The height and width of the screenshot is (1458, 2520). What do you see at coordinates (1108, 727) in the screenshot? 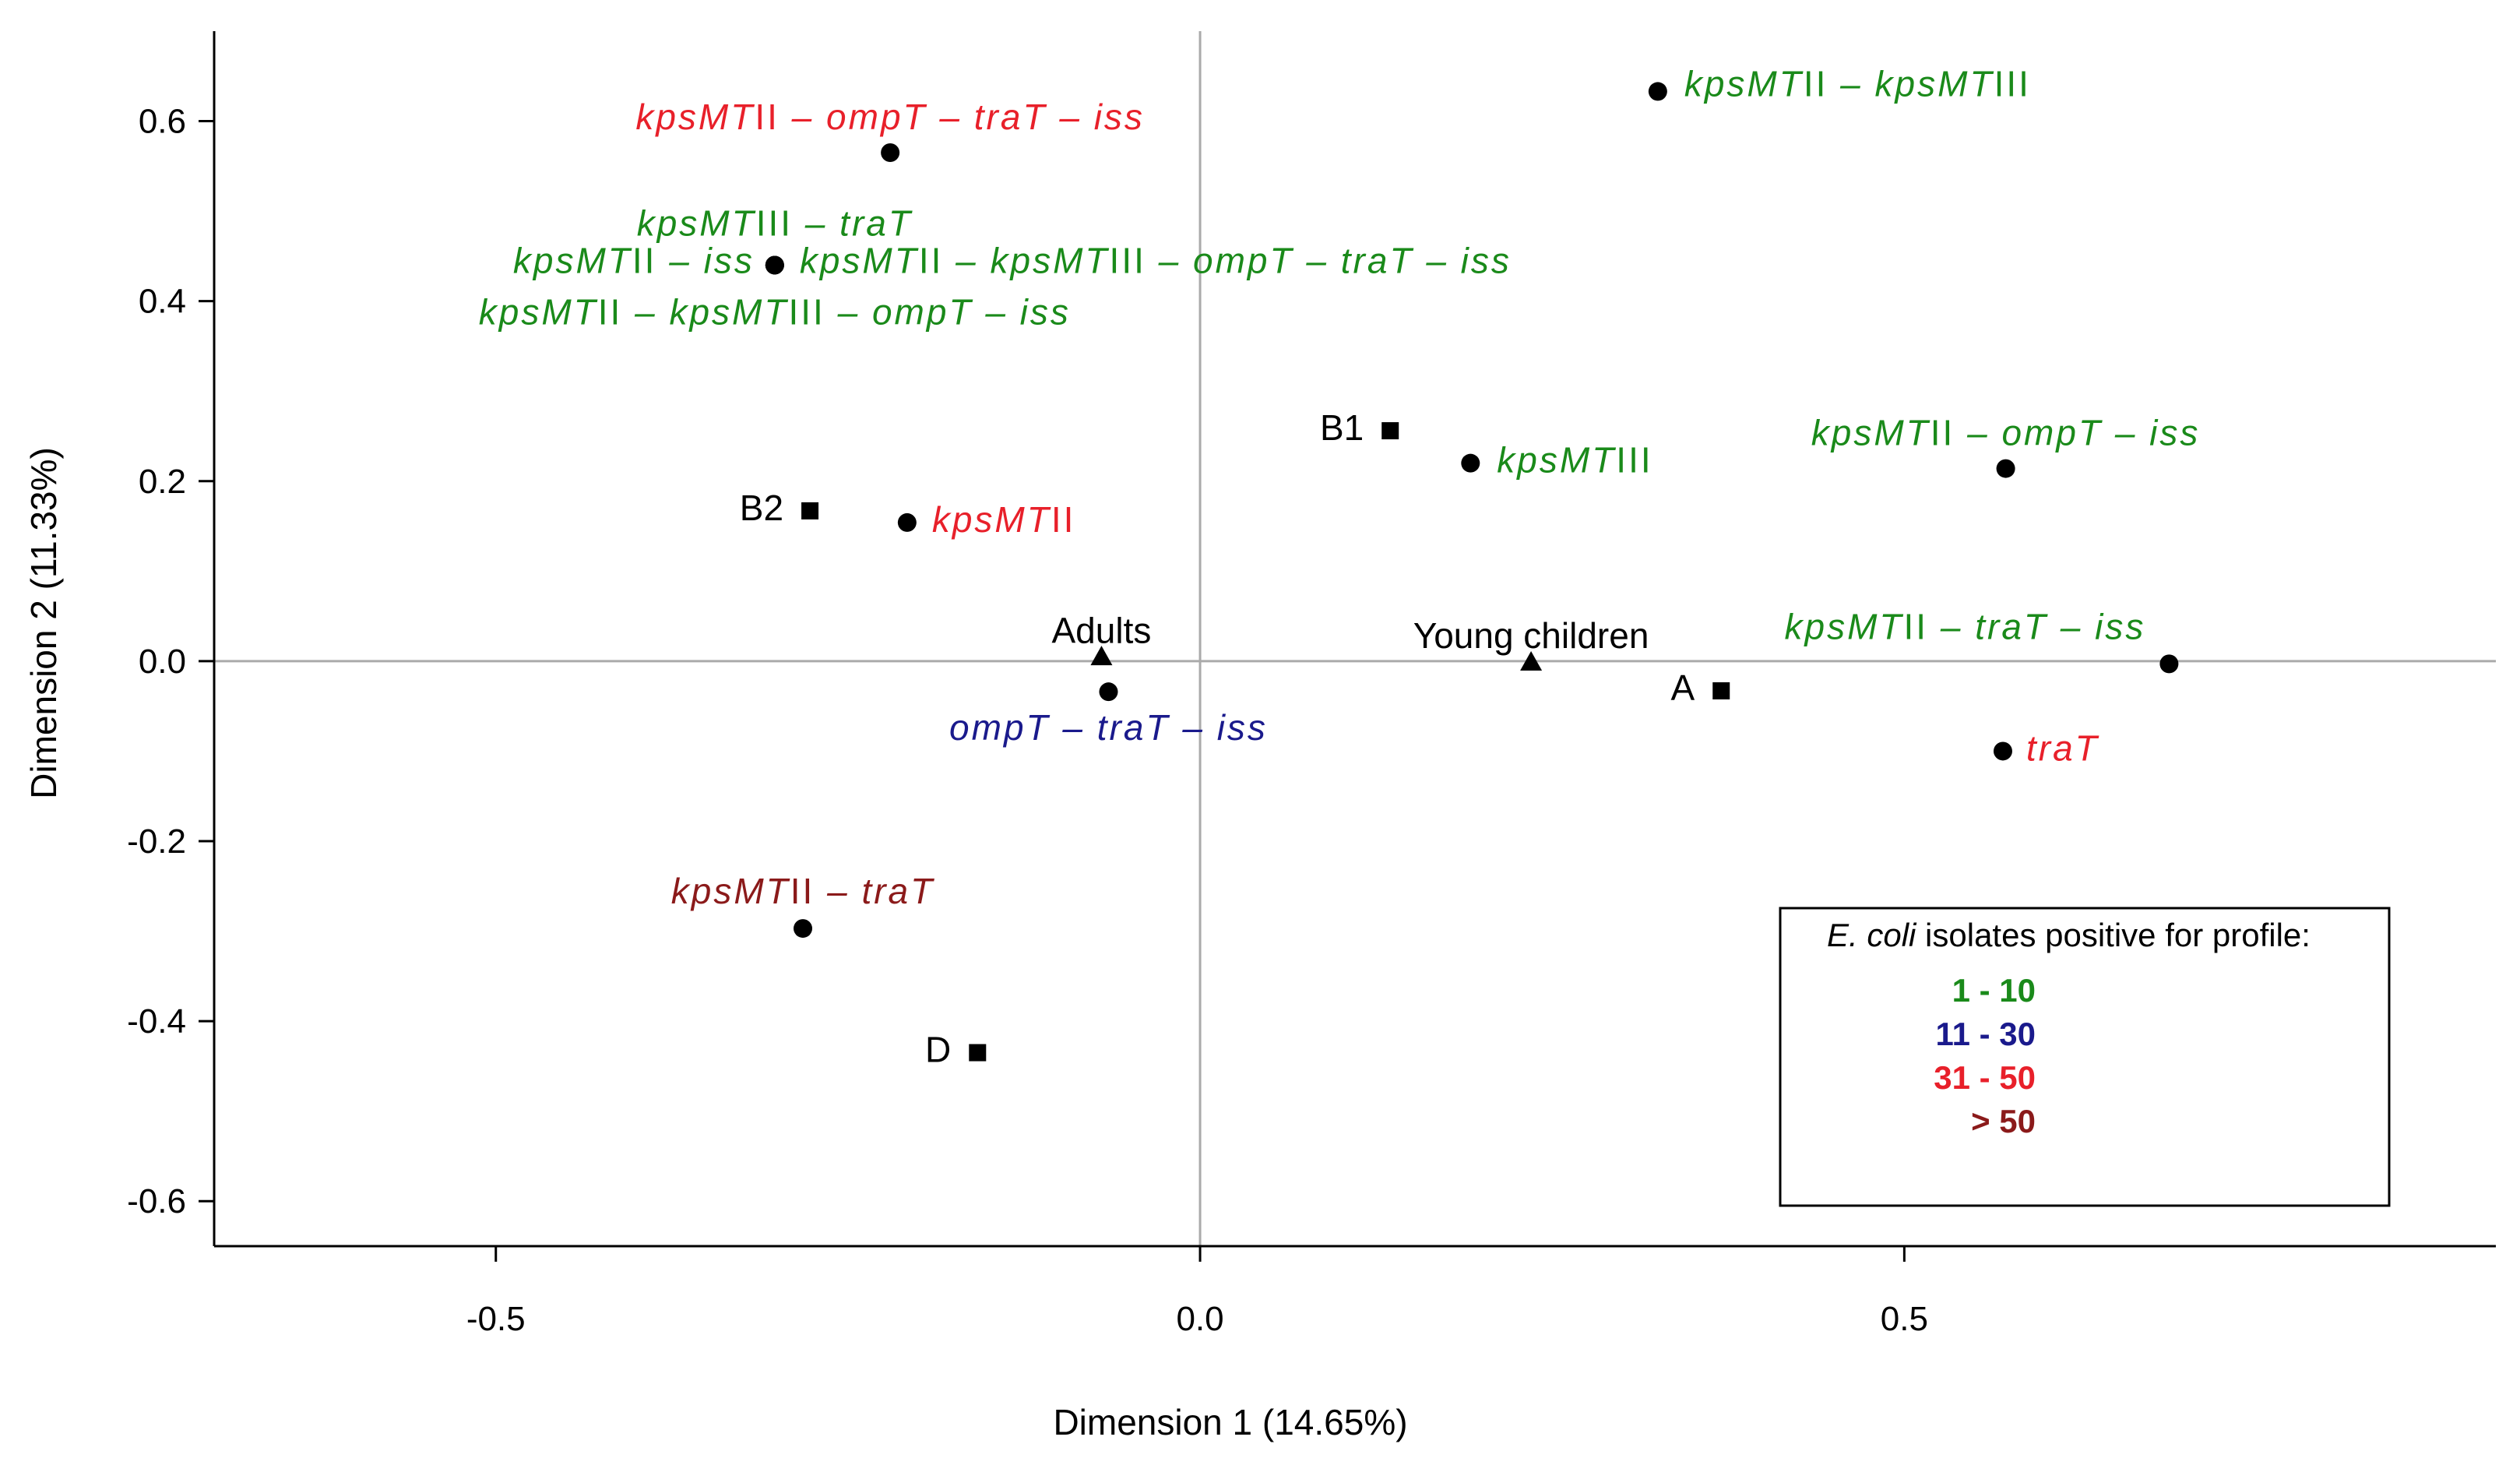
I see `profile-label: ompT – traT – iss` at bounding box center [1108, 727].